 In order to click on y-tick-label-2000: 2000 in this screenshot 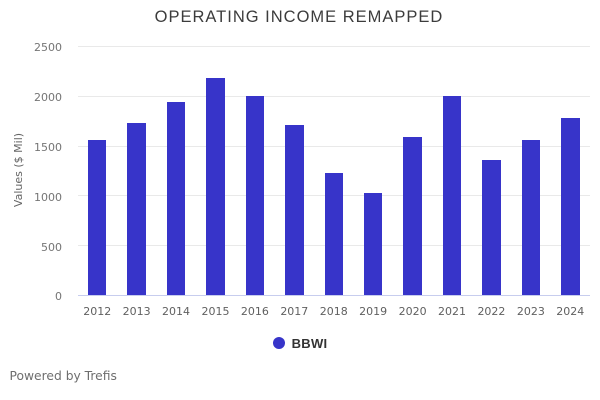, I will do `click(48, 98)`.